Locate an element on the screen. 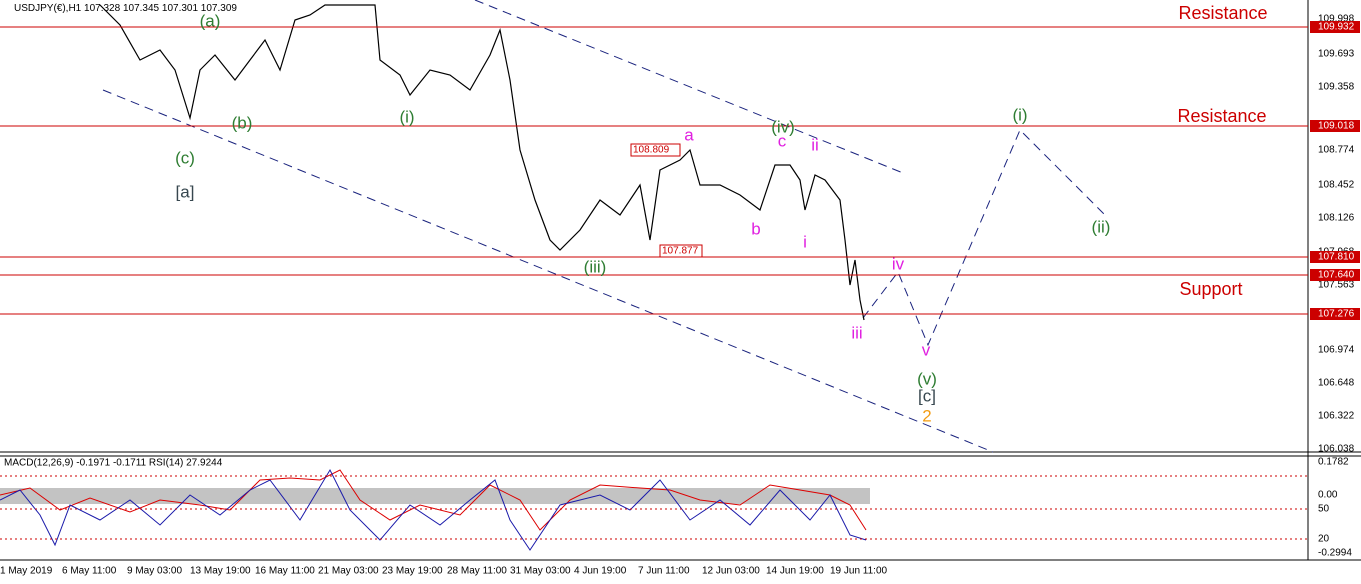  date-label: 21 May 03:00 is located at coordinates (348, 571).